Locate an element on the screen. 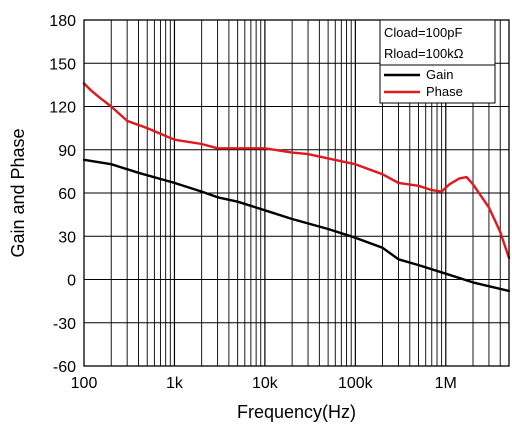  x-axis-title: Frequency(Hz) is located at coordinates (296, 412).